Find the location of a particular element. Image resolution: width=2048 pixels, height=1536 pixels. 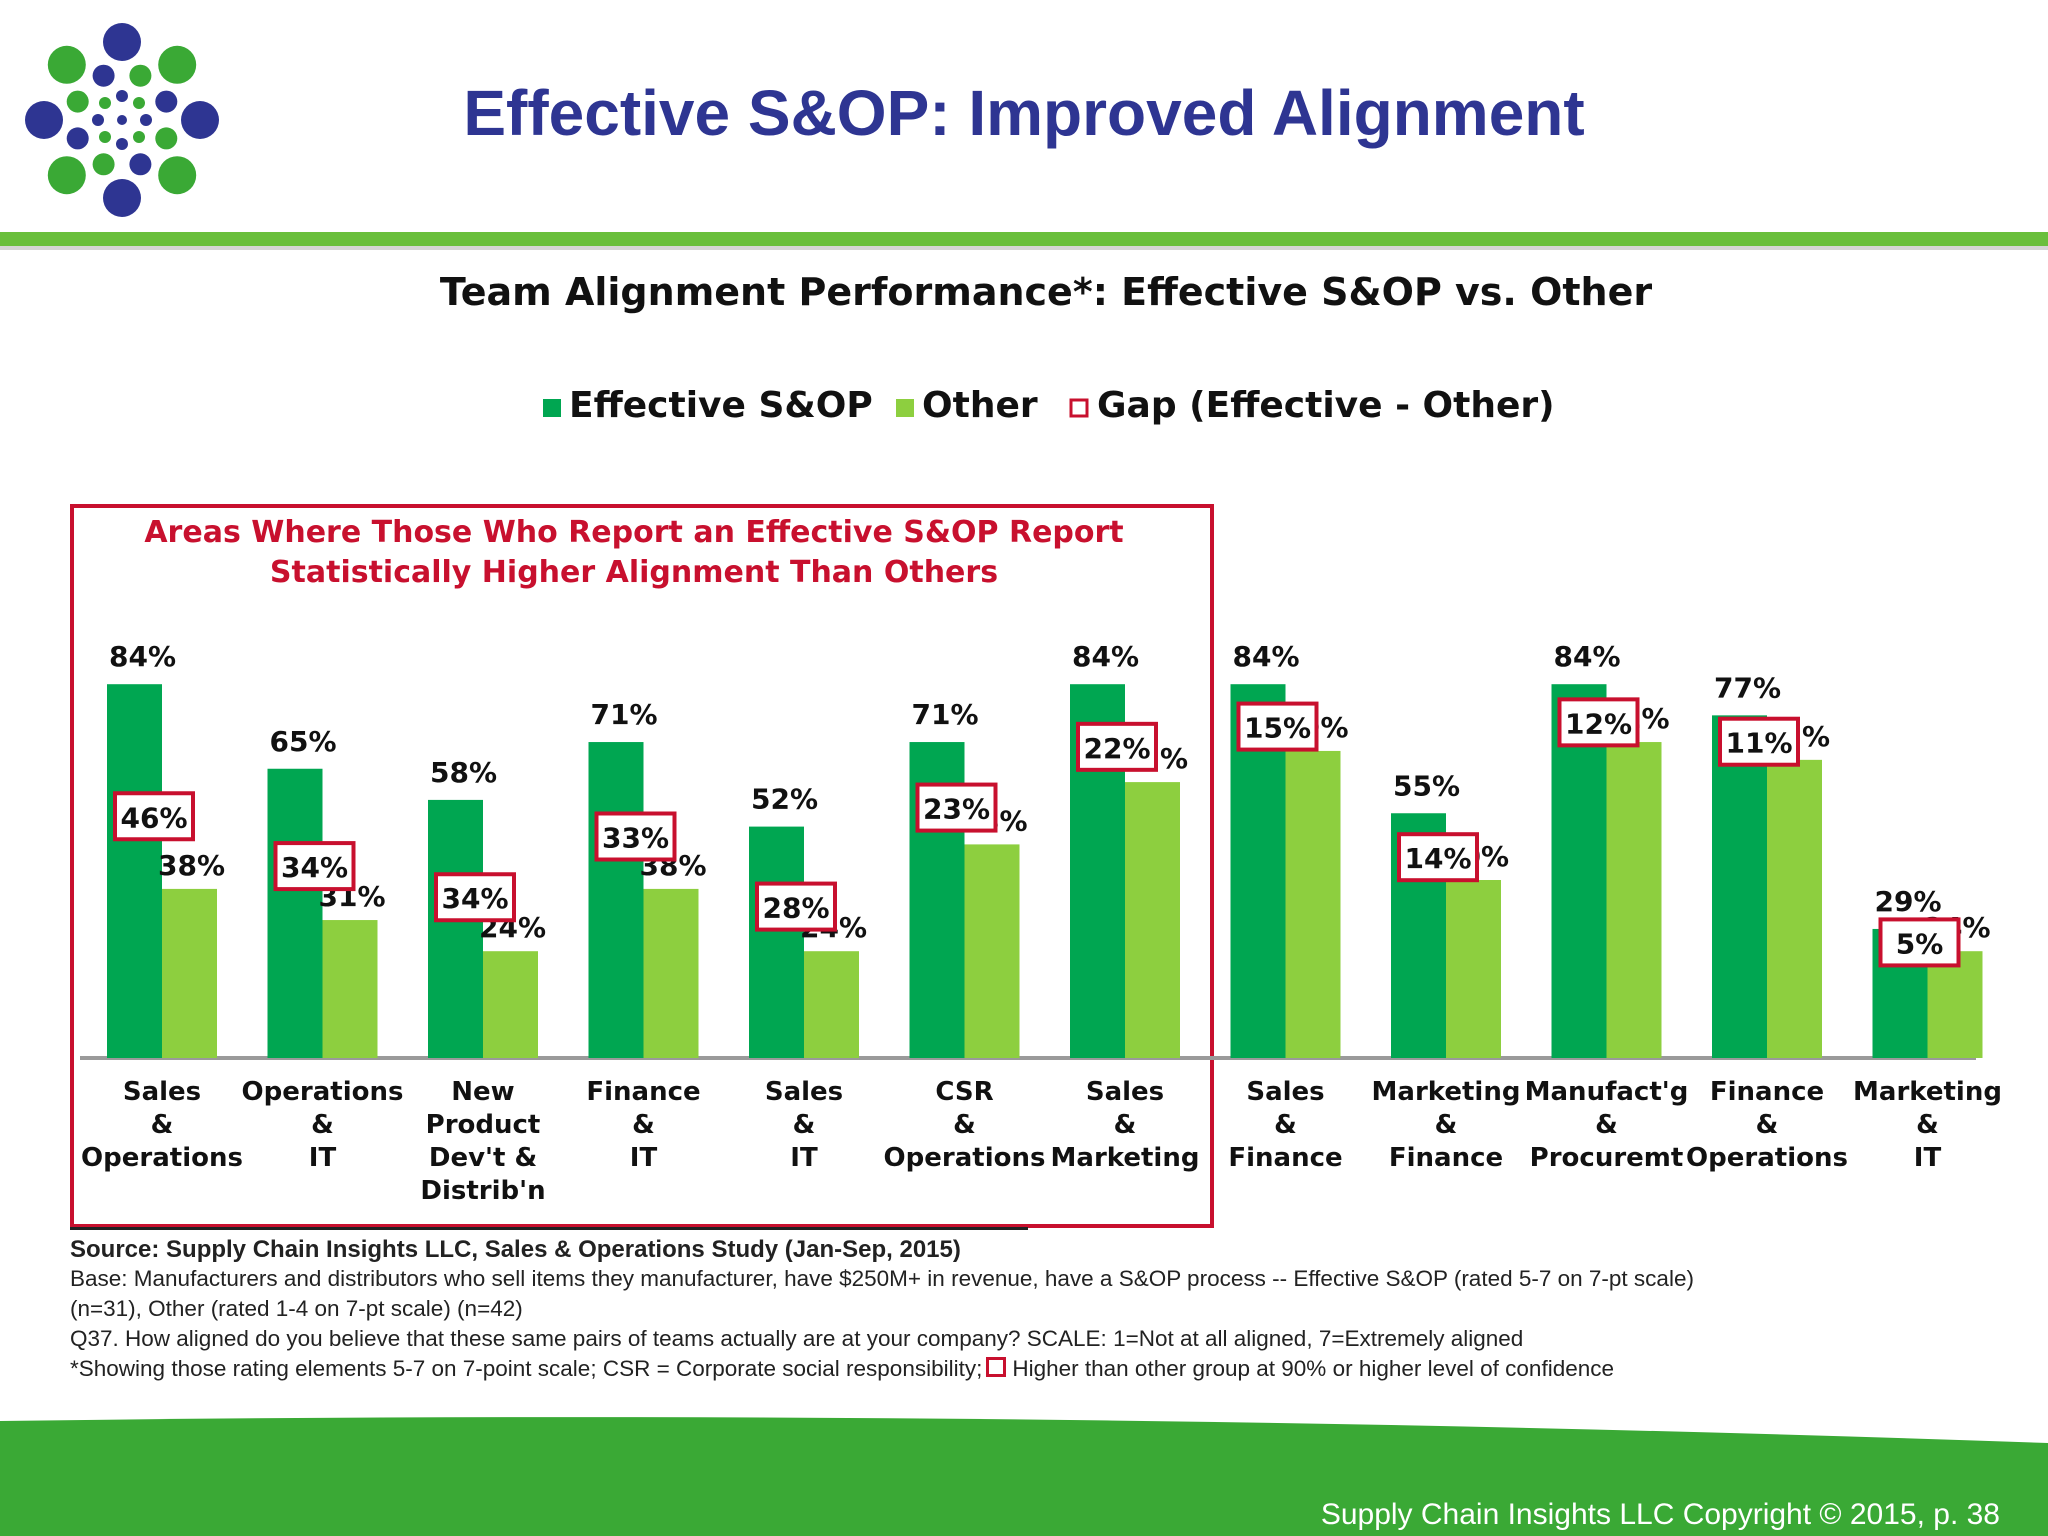

gap-value-label: 14% is located at coordinates (1437, 858).